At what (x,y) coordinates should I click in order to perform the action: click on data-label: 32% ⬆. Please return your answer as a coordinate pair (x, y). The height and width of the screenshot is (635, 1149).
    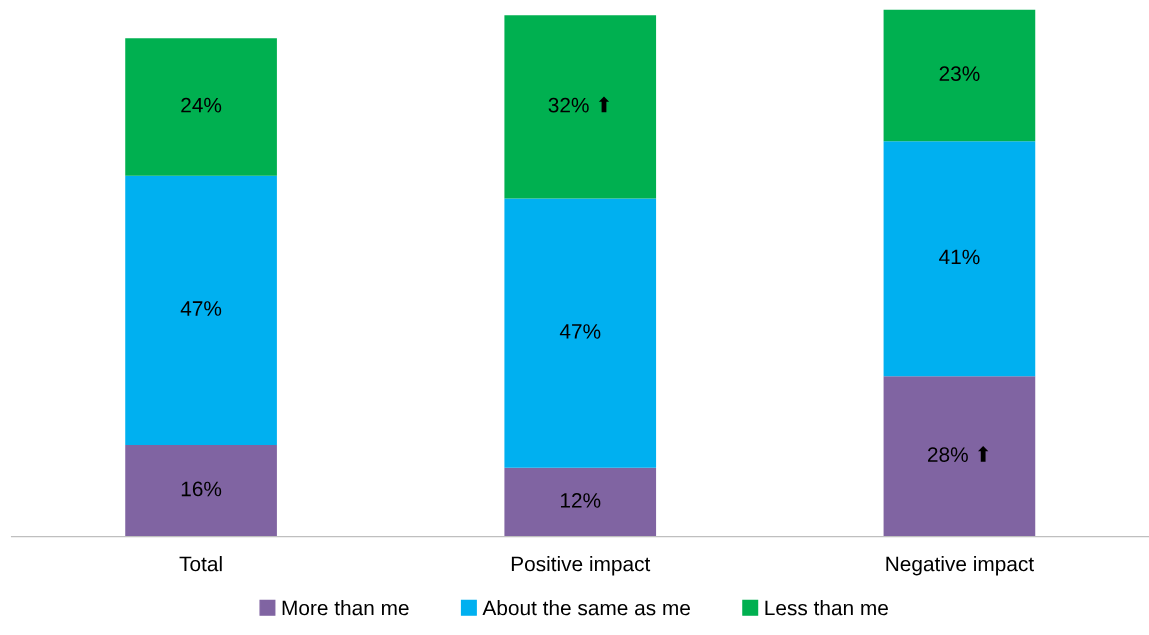
    Looking at the image, I should click on (579, 104).